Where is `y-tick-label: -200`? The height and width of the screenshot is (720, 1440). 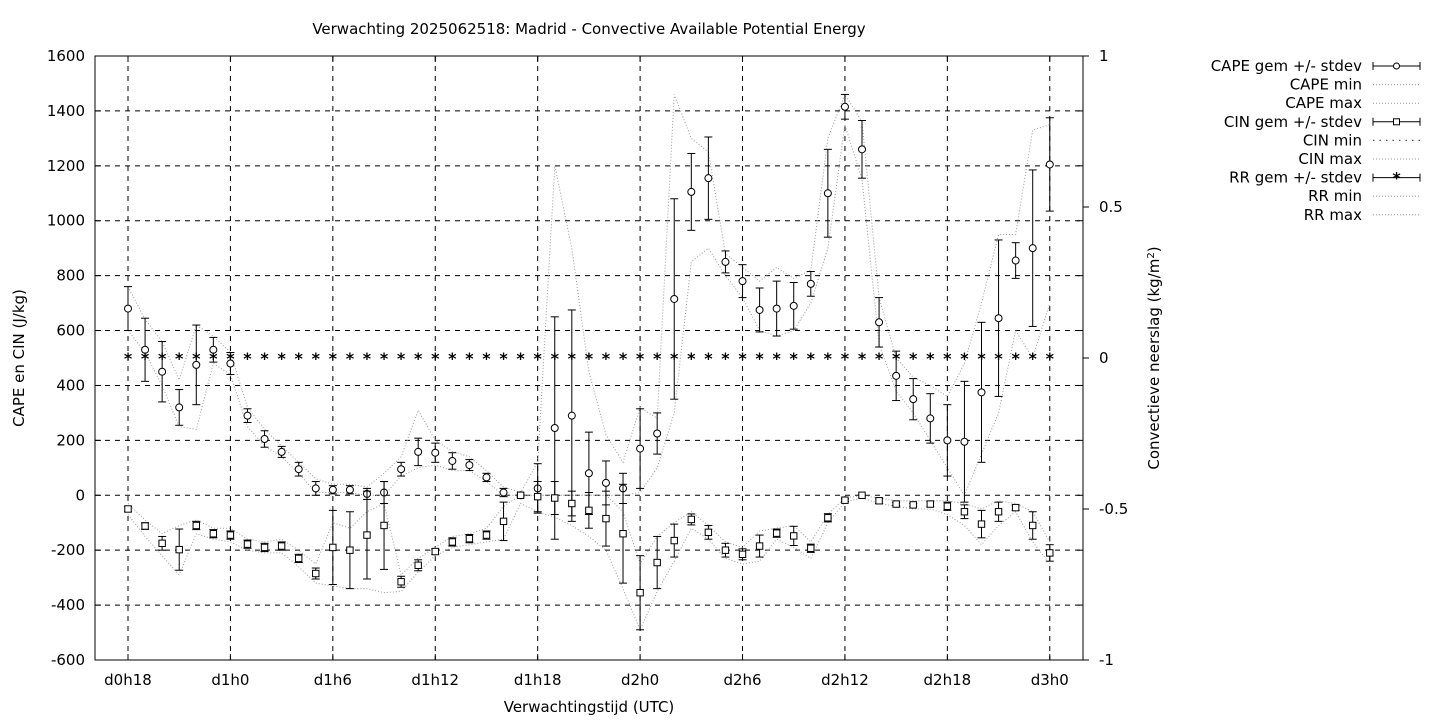
y-tick-label: -200 is located at coordinates (68, 550).